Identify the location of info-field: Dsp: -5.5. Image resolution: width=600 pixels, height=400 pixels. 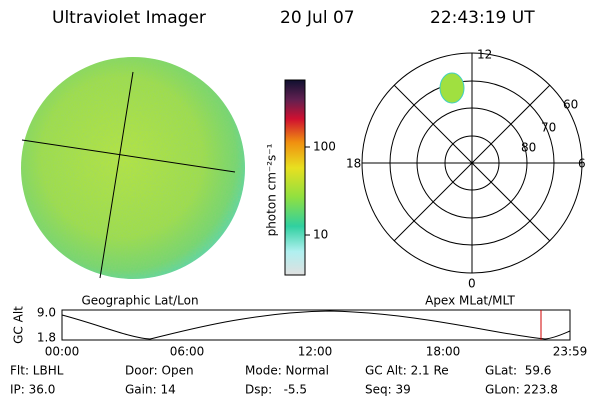
(276, 390).